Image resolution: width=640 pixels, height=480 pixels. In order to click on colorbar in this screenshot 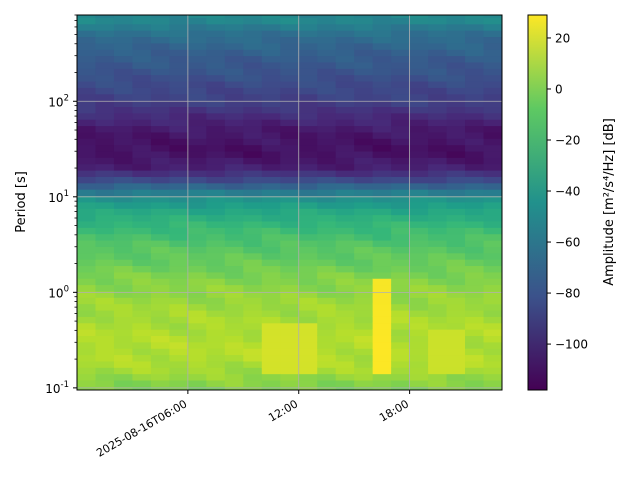, I will do `click(537, 202)`.